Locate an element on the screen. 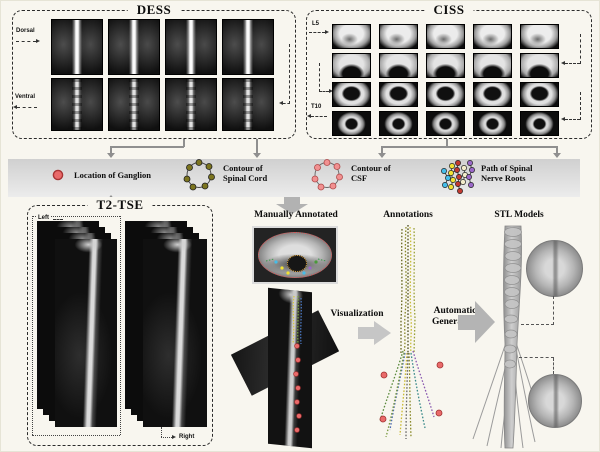 This screenshot has height=452, width=600. dess-dorsal-label: Dorsal is located at coordinates (25, 31).